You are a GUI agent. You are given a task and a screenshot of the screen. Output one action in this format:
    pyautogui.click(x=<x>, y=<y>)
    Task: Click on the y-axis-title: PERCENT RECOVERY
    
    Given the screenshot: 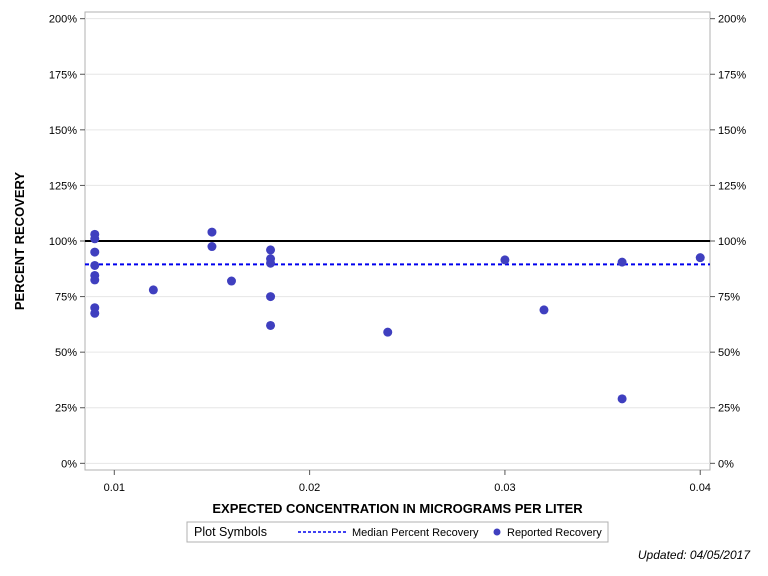 What is the action you would take?
    pyautogui.click(x=19, y=241)
    